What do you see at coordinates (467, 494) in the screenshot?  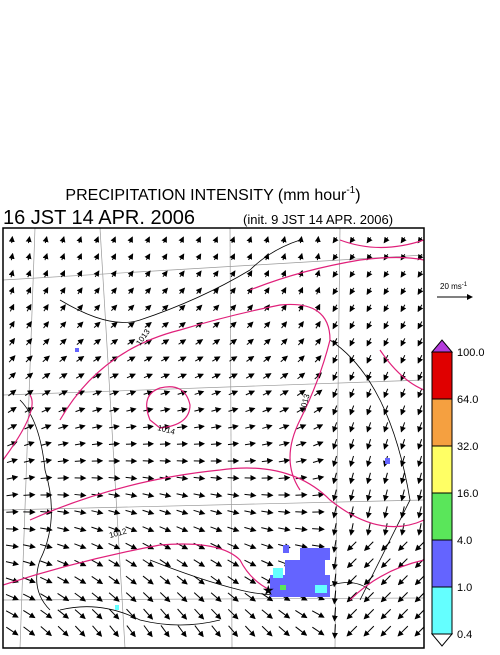 I see `colorbar-label: 16.0` at bounding box center [467, 494].